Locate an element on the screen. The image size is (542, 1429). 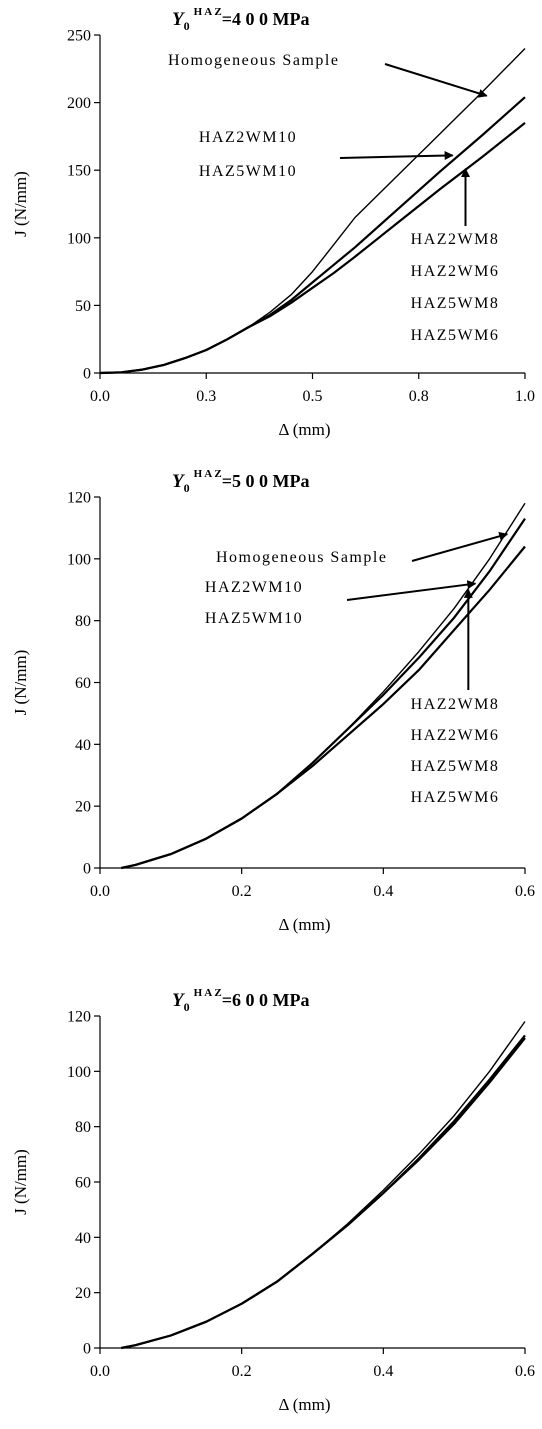
y-tick-label: 150 is located at coordinates (79, 171).